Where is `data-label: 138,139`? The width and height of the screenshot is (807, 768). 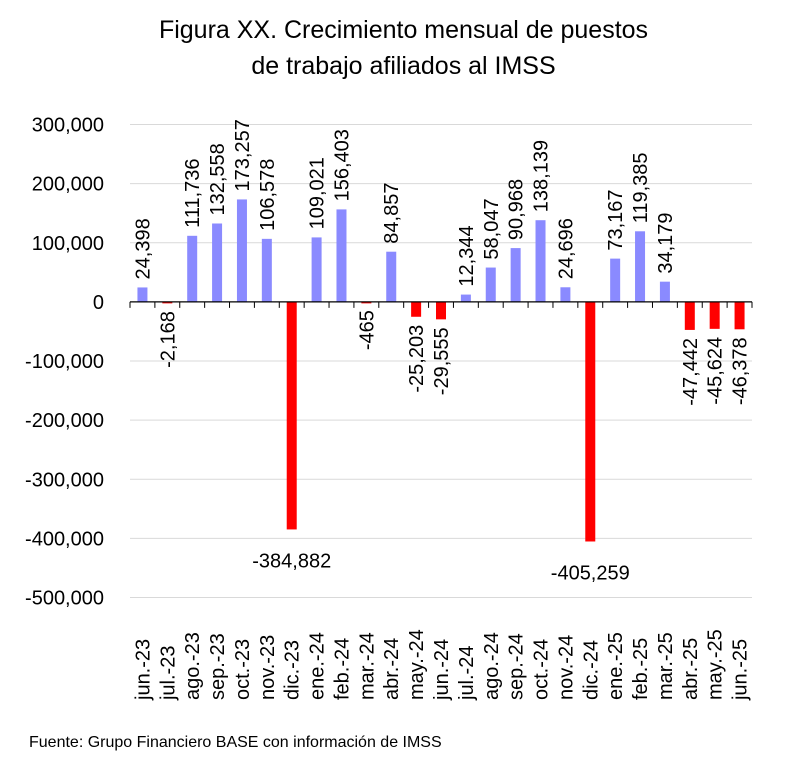 data-label: 138,139 is located at coordinates (542, 176).